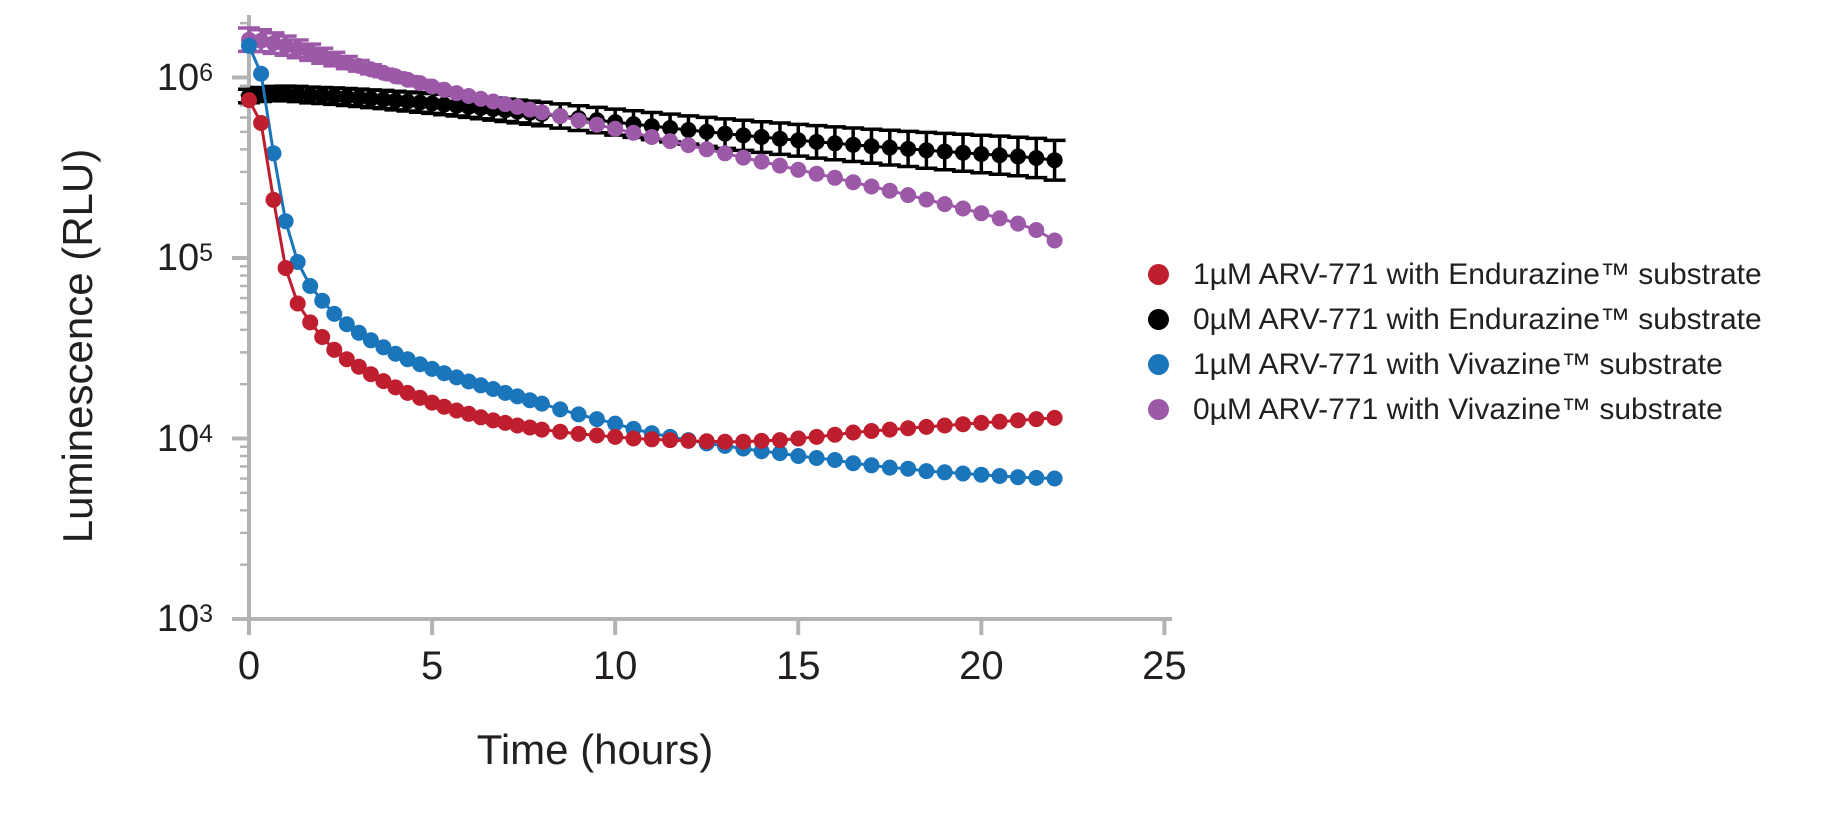 This screenshot has width=1840, height=817. Describe the element at coordinates (1455, 364) in the screenshot. I see `legend-item-2: 1µM ARV-771 with Vivazine™ substrate` at that location.